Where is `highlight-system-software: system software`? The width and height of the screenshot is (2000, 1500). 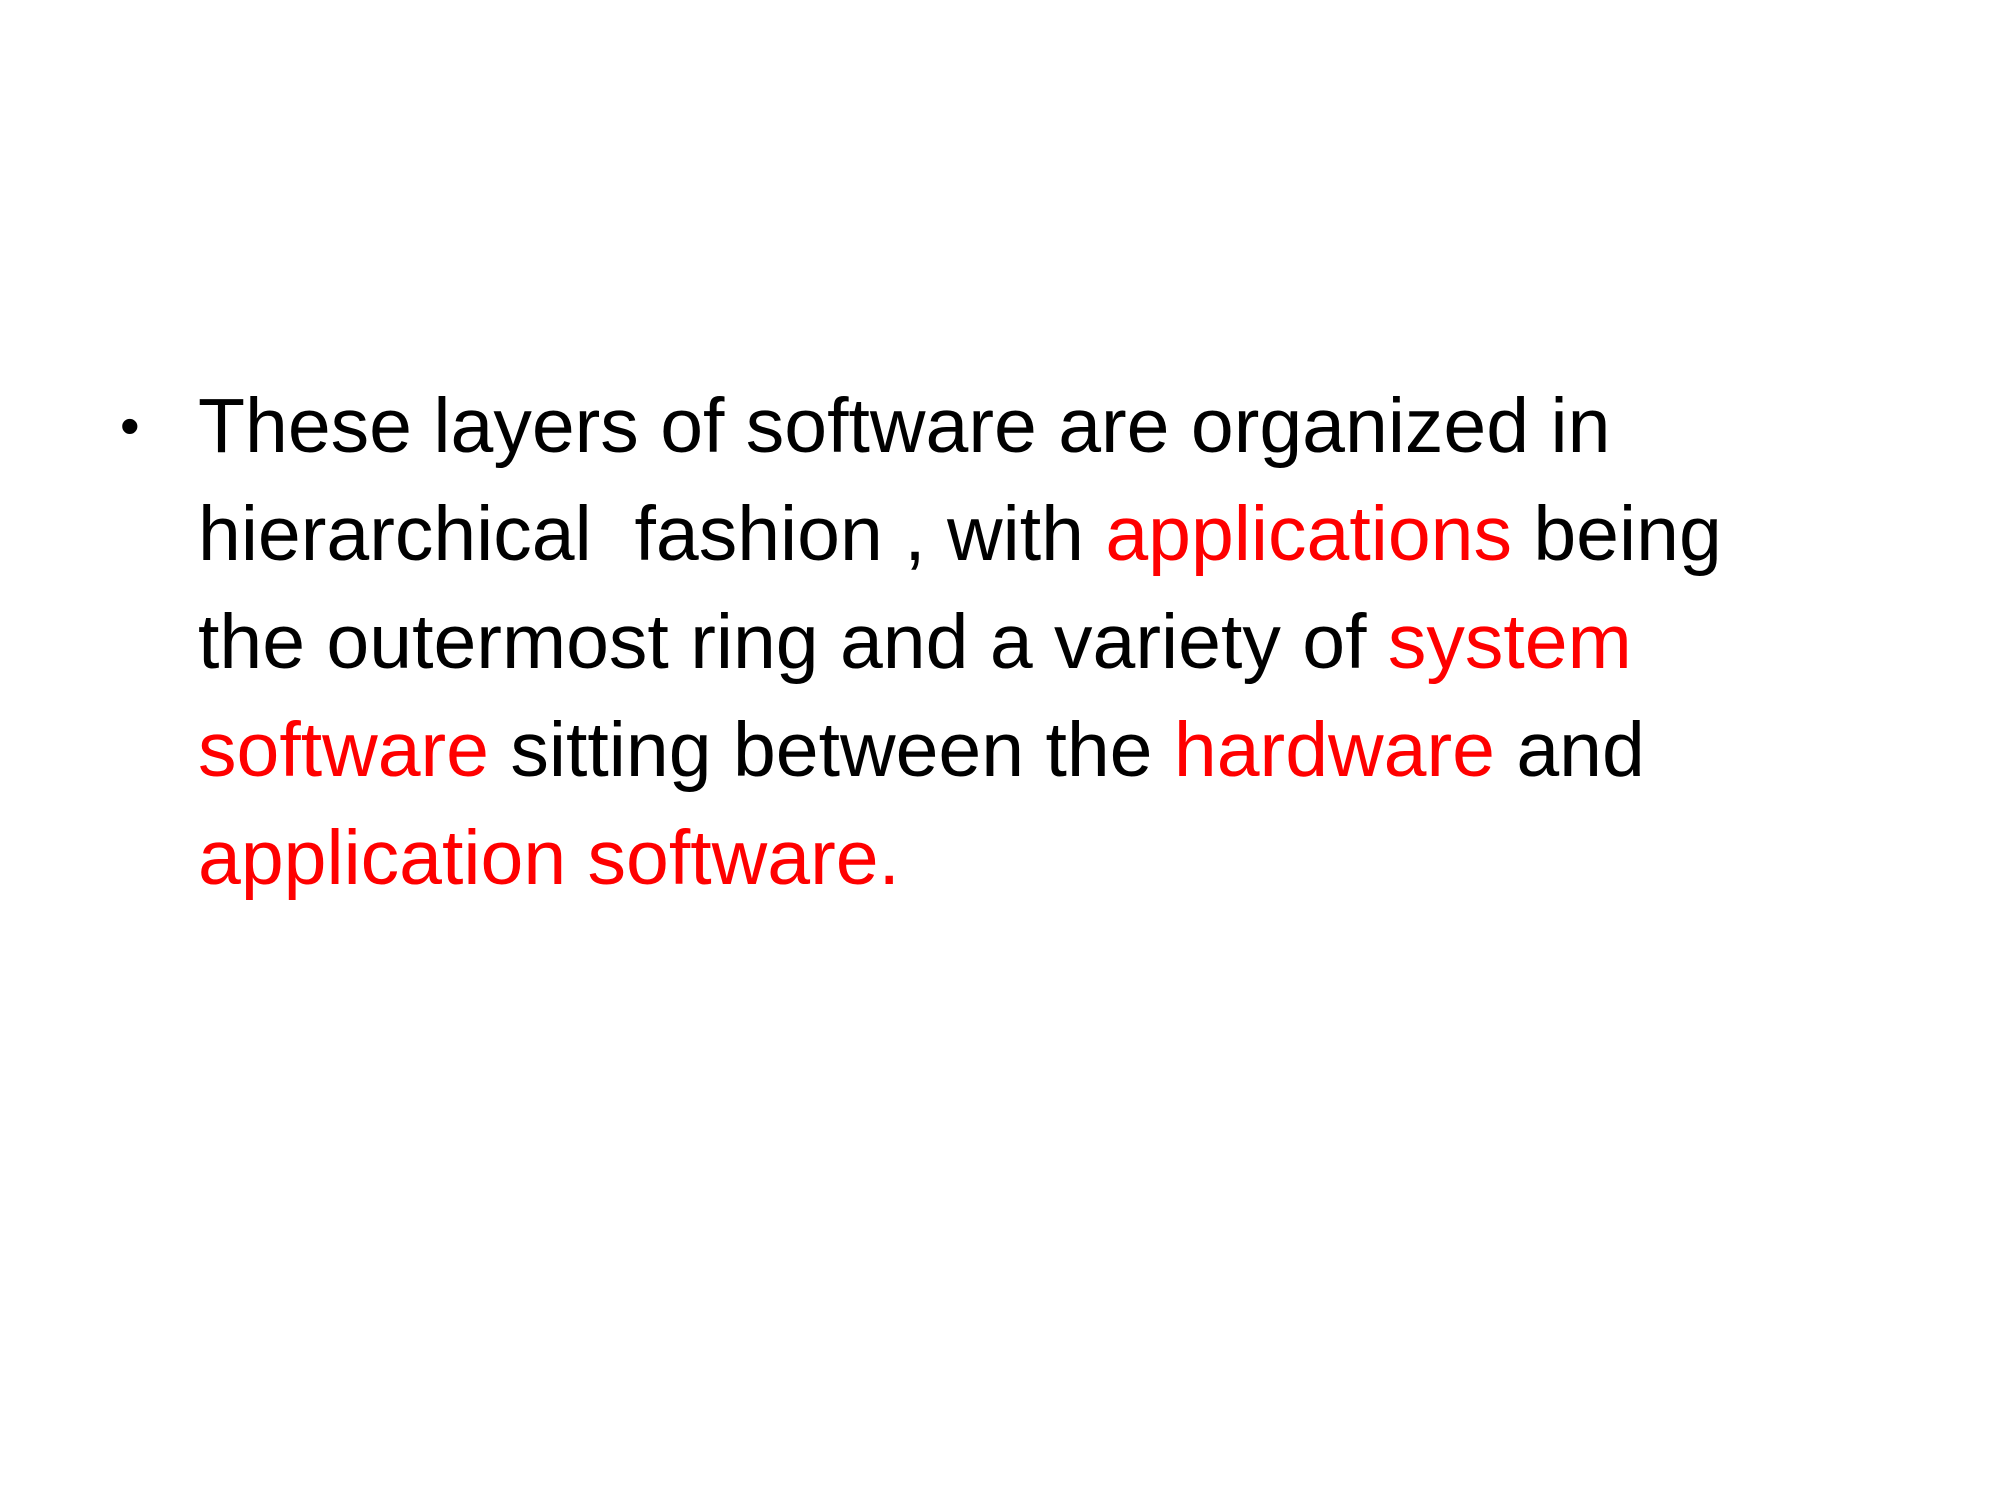 highlight-system-software: system software is located at coordinates (926, 696).